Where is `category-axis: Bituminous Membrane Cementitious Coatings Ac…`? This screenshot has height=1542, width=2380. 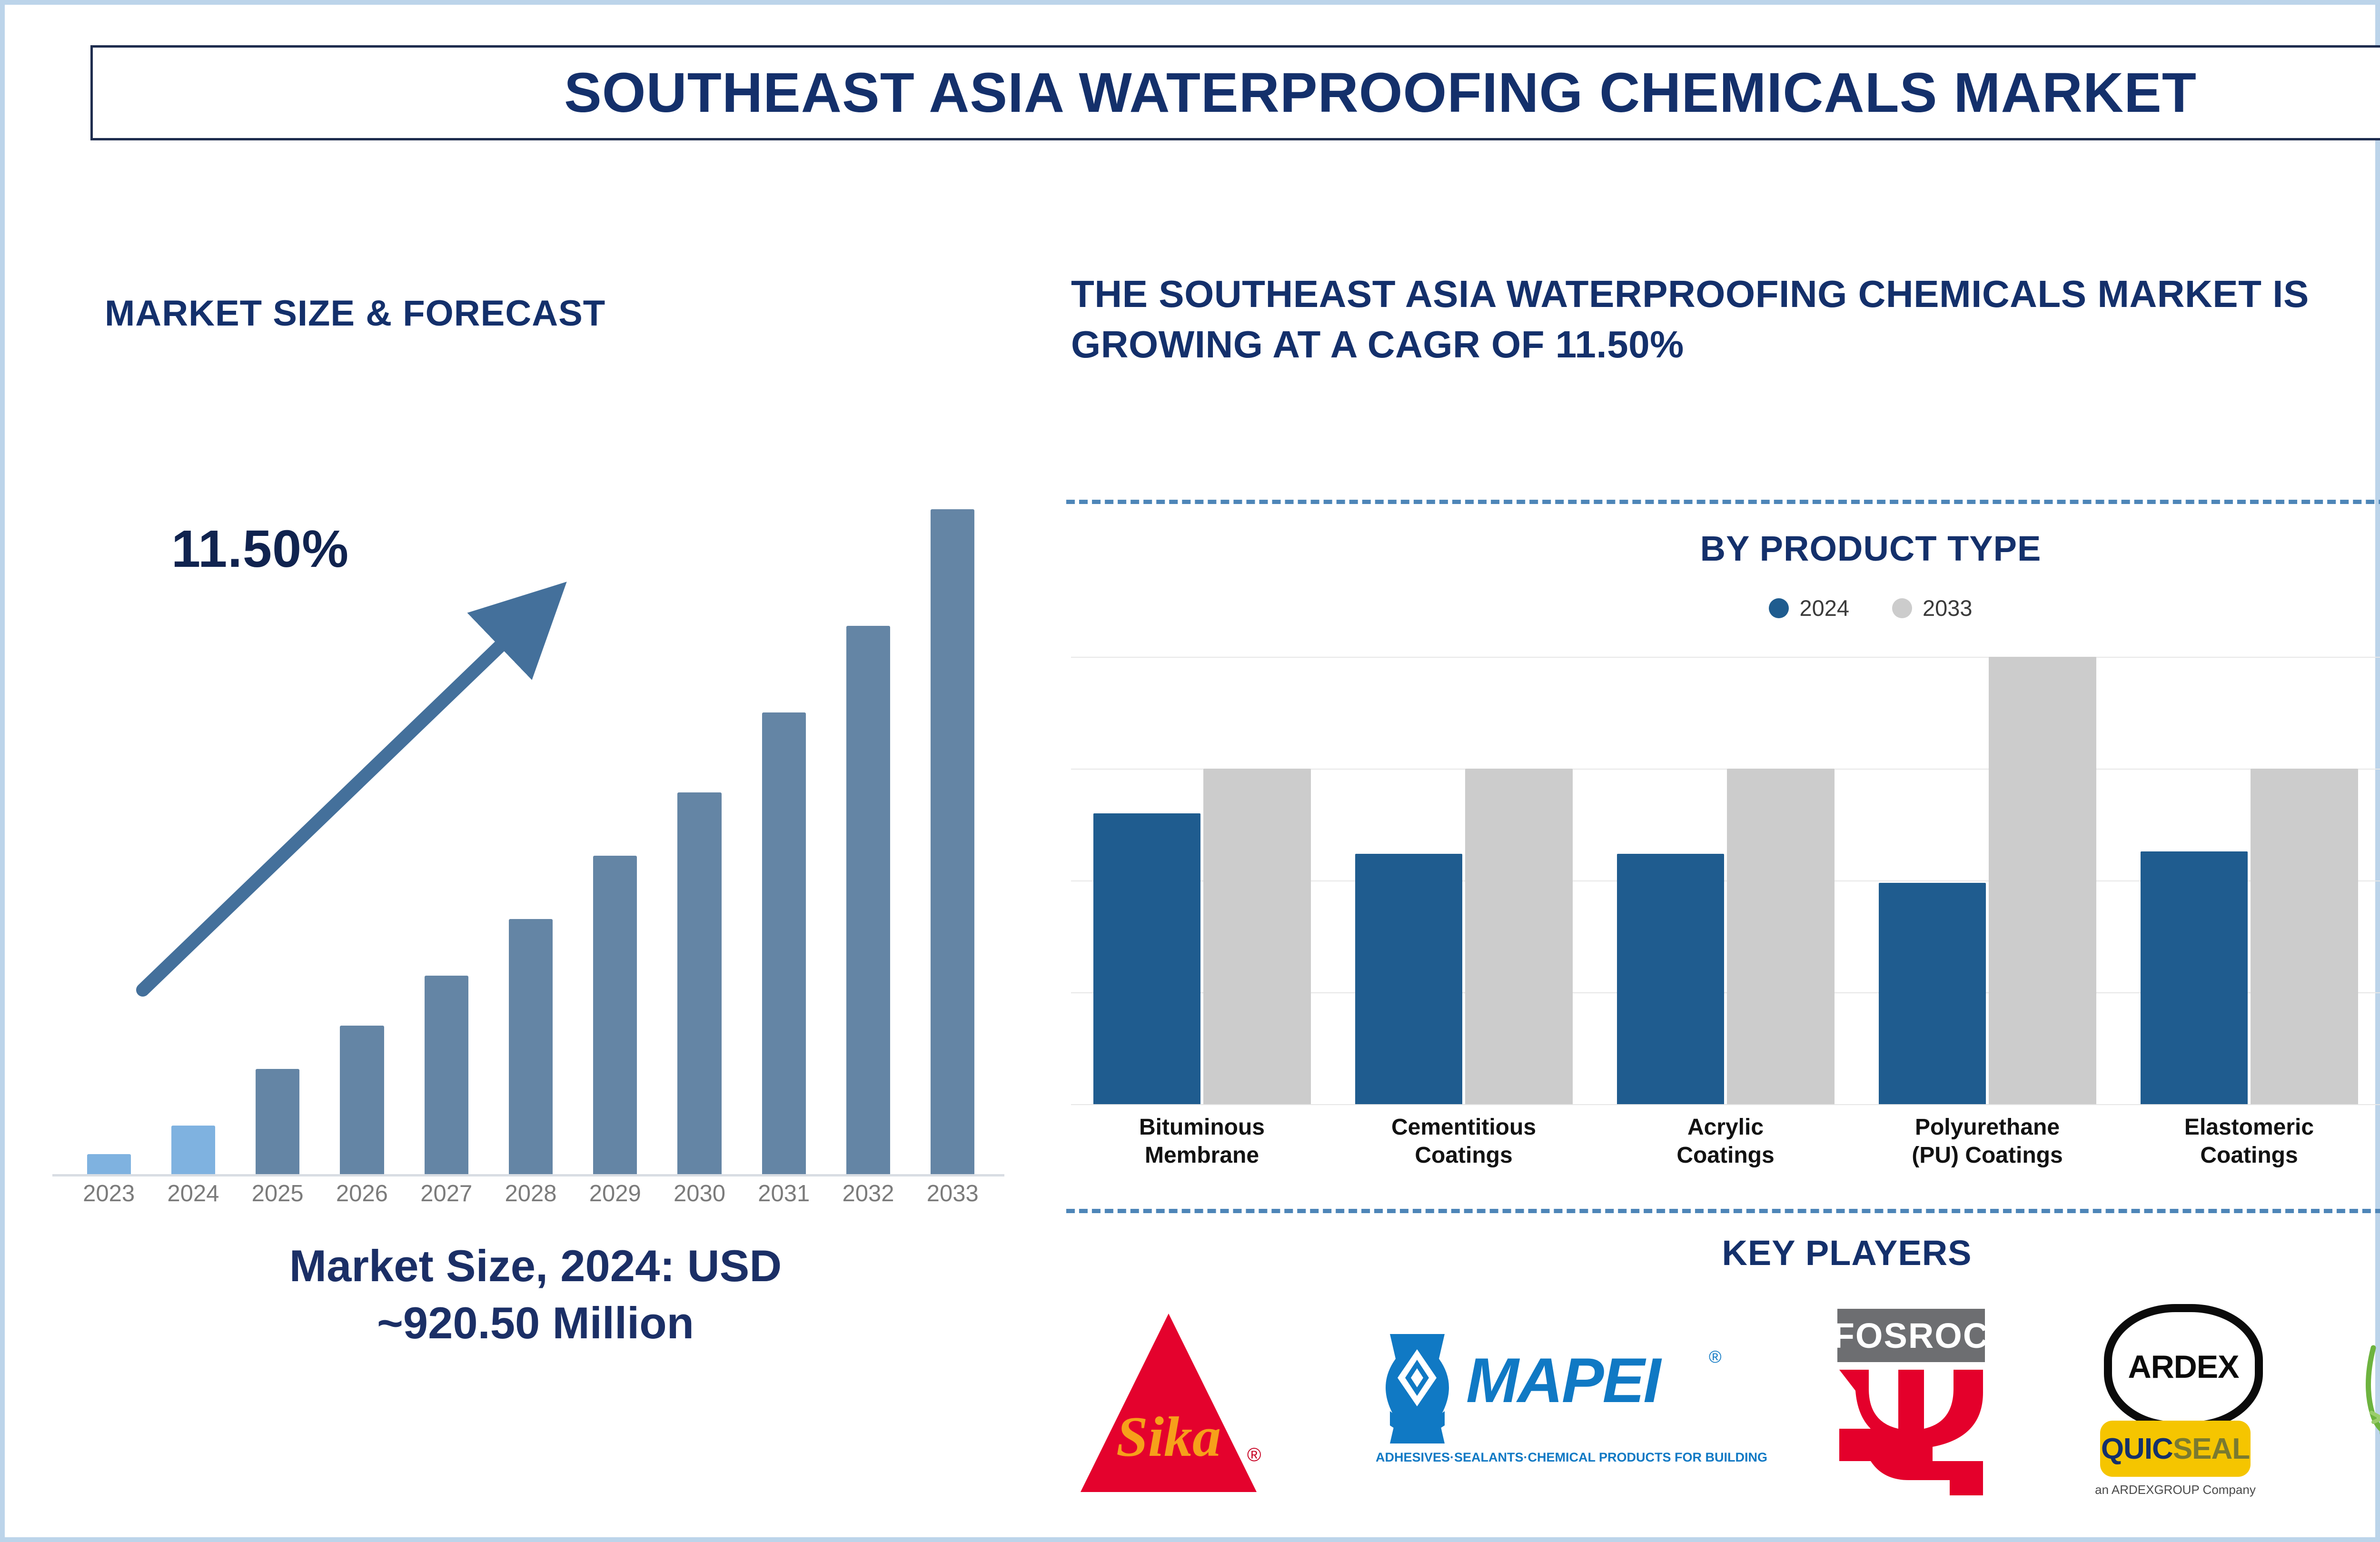 category-axis: Bituminous Membrane Cementitious Coatings Ac… is located at coordinates (1725, 1141).